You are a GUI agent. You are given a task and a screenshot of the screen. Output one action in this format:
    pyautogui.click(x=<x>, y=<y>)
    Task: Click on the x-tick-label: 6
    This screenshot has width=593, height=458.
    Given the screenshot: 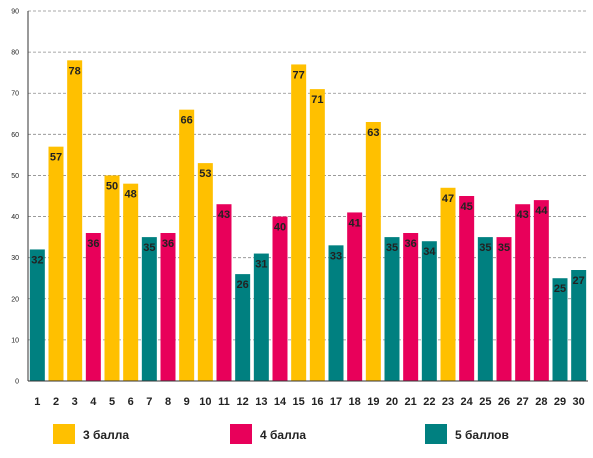 What is the action you would take?
    pyautogui.click(x=131, y=402)
    